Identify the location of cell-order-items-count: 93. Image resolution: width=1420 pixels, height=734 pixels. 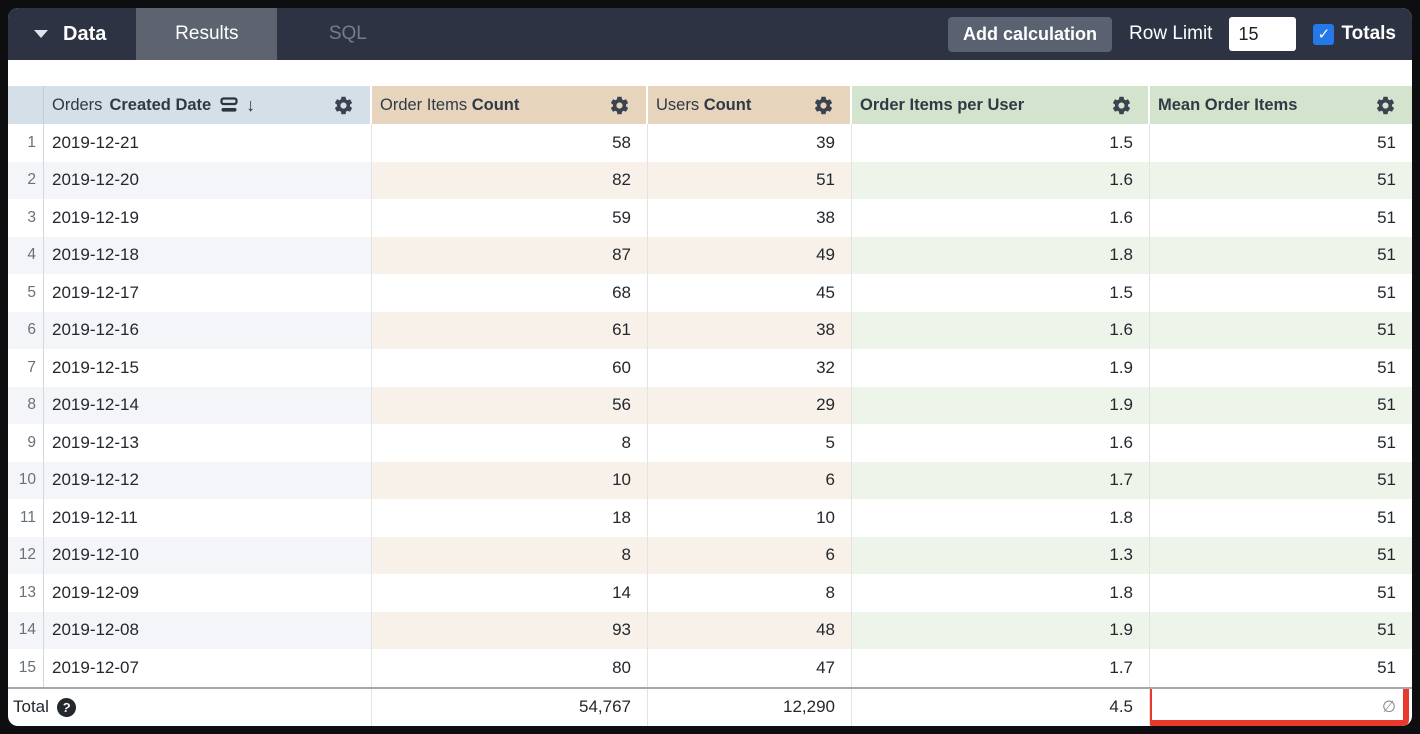
(510, 630).